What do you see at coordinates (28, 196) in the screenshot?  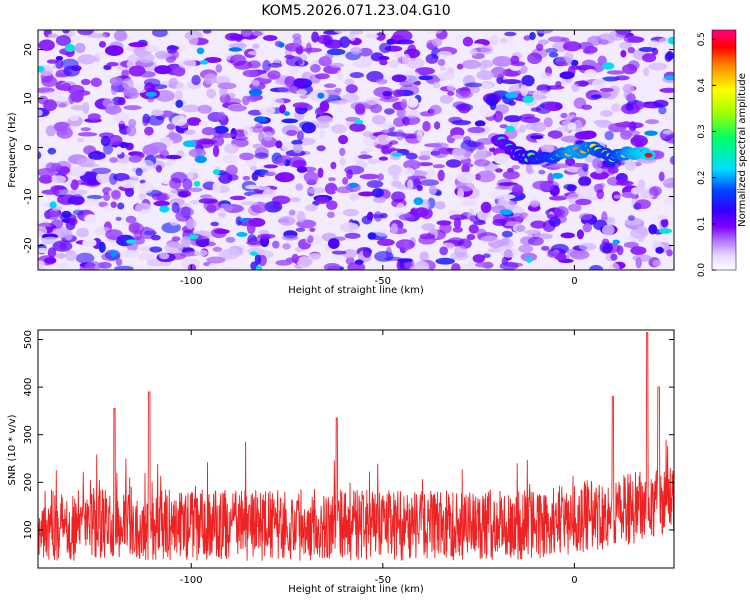 I see `y-tick-label: -10` at bounding box center [28, 196].